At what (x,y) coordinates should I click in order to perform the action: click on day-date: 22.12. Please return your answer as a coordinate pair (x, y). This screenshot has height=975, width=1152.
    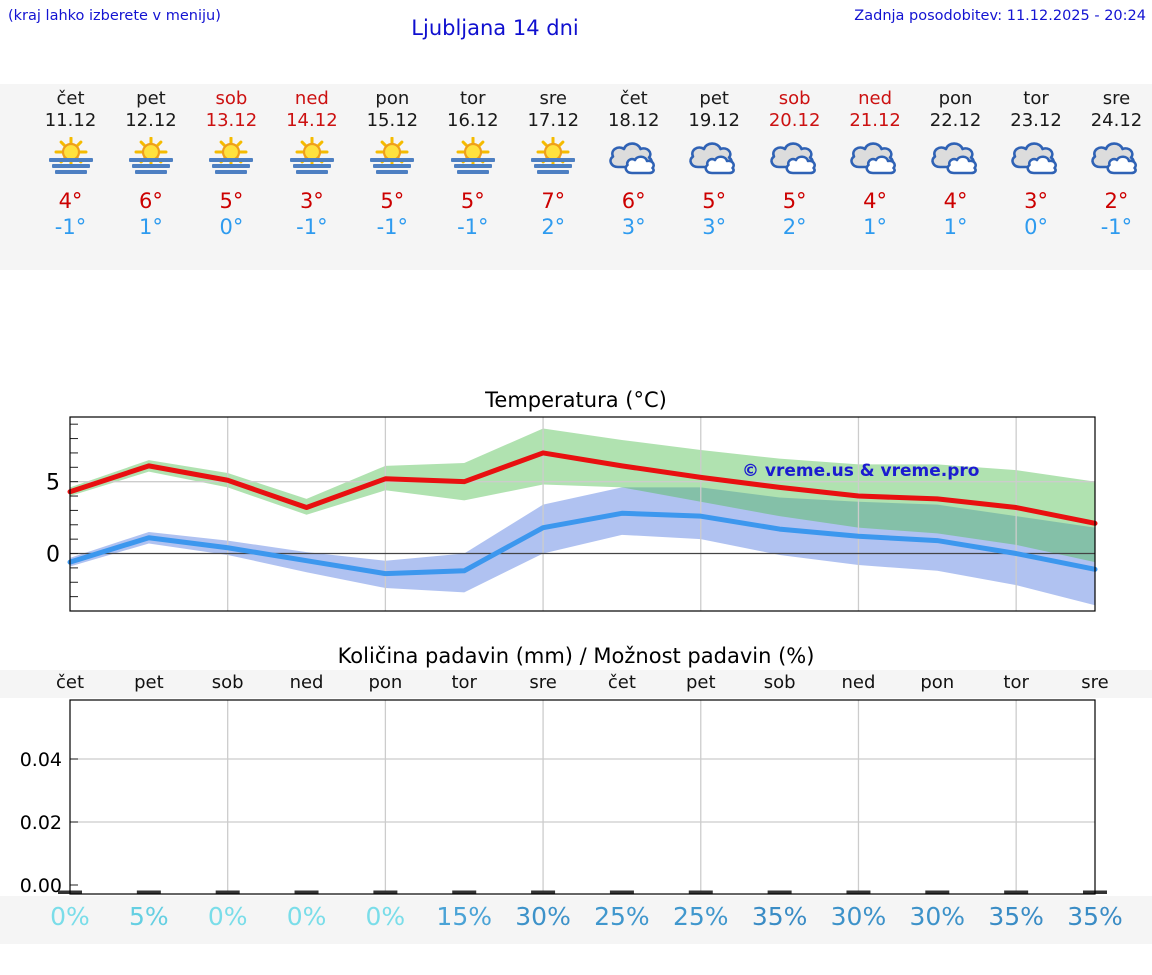
    Looking at the image, I should click on (955, 120).